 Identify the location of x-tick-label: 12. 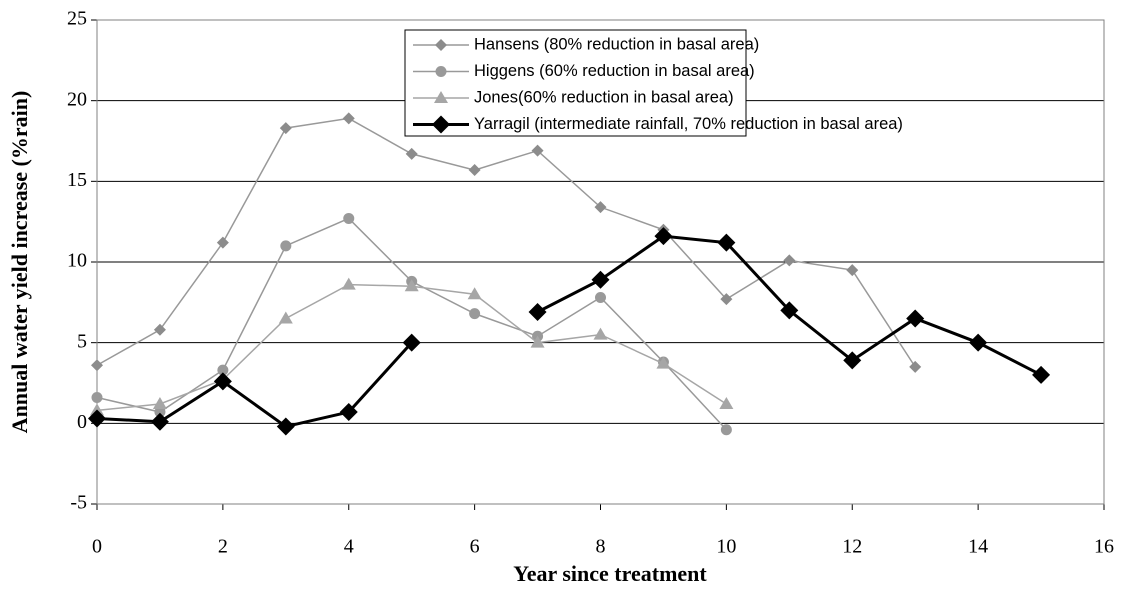
(852, 547).